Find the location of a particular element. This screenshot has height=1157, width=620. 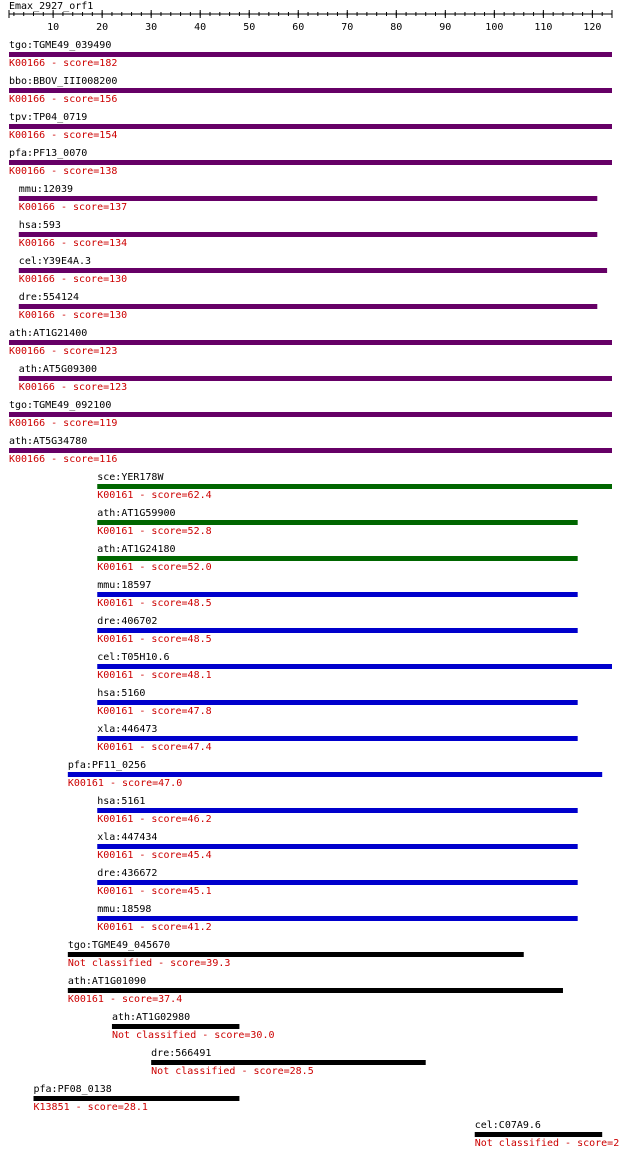

hit-label: ath:AT5G34780 is located at coordinates (48, 441).